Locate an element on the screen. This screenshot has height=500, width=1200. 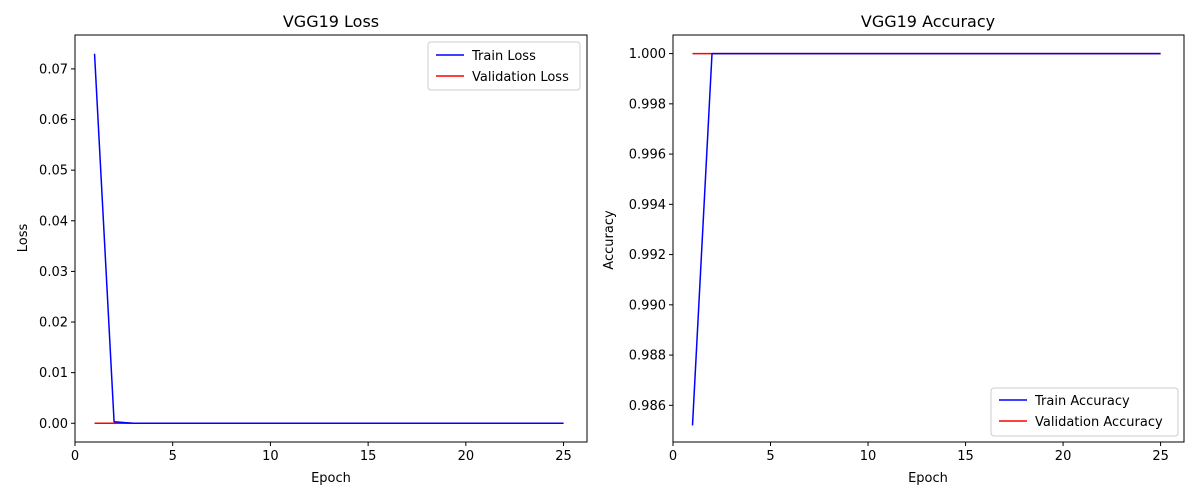
loss-x-axis-label: Epoch is located at coordinates (331, 478).